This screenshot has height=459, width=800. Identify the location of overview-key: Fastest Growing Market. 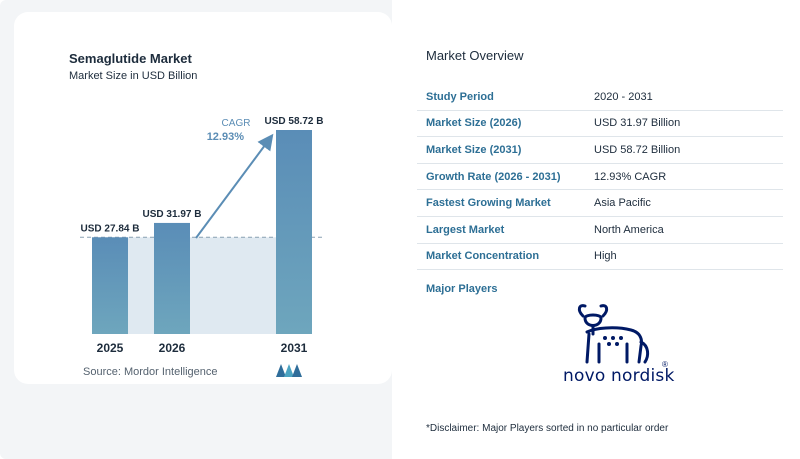
(488, 203).